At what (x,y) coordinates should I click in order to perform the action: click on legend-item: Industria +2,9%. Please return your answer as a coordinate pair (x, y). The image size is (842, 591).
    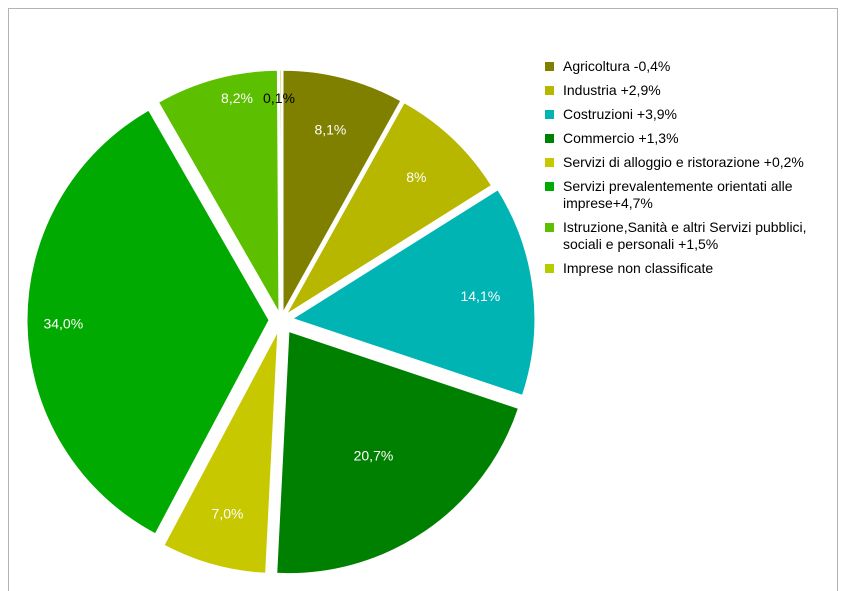
    Looking at the image, I should click on (690, 90).